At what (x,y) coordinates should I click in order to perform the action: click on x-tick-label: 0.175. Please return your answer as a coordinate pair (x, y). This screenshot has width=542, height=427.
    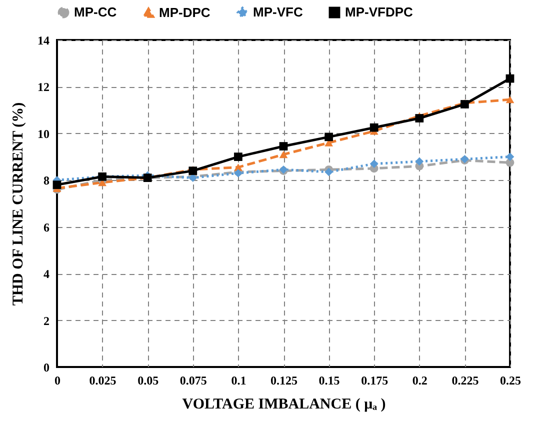
    Looking at the image, I should click on (374, 381).